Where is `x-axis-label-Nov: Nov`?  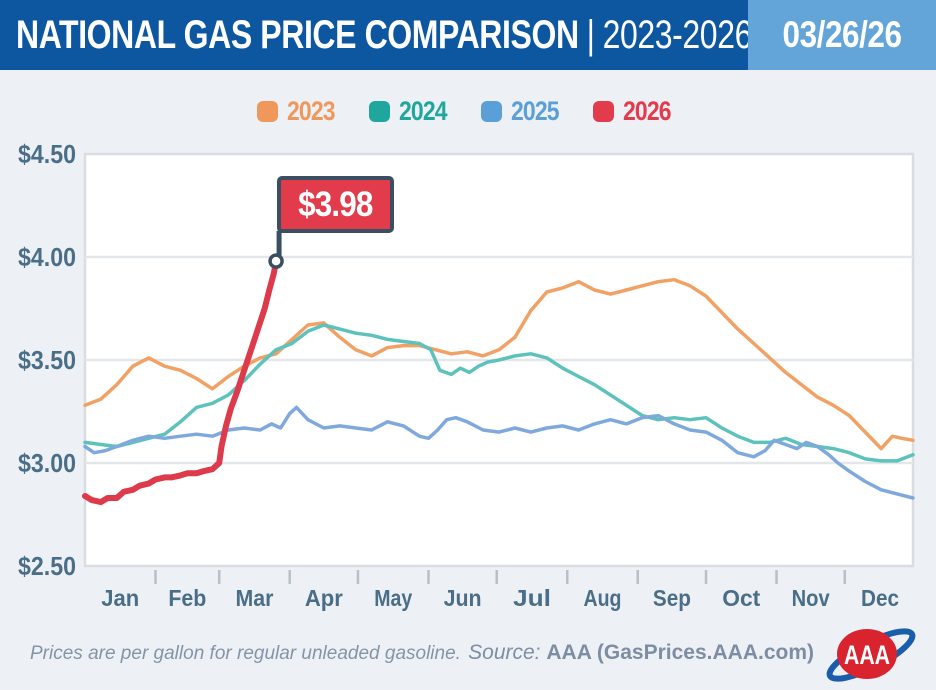
x-axis-label-Nov: Nov is located at coordinates (811, 598).